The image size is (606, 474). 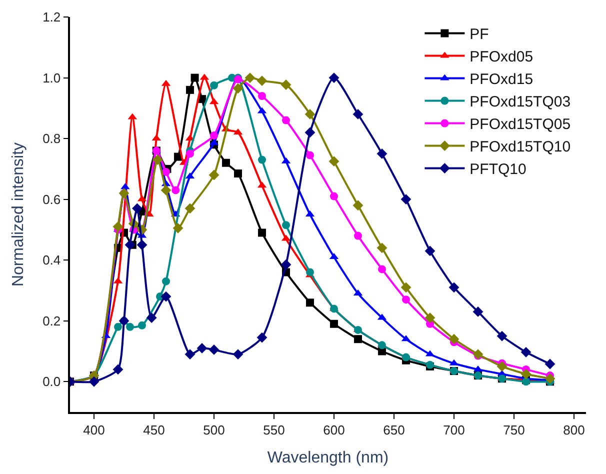 I want to click on legend-label: PFOxd15TQ03, so click(x=520, y=102).